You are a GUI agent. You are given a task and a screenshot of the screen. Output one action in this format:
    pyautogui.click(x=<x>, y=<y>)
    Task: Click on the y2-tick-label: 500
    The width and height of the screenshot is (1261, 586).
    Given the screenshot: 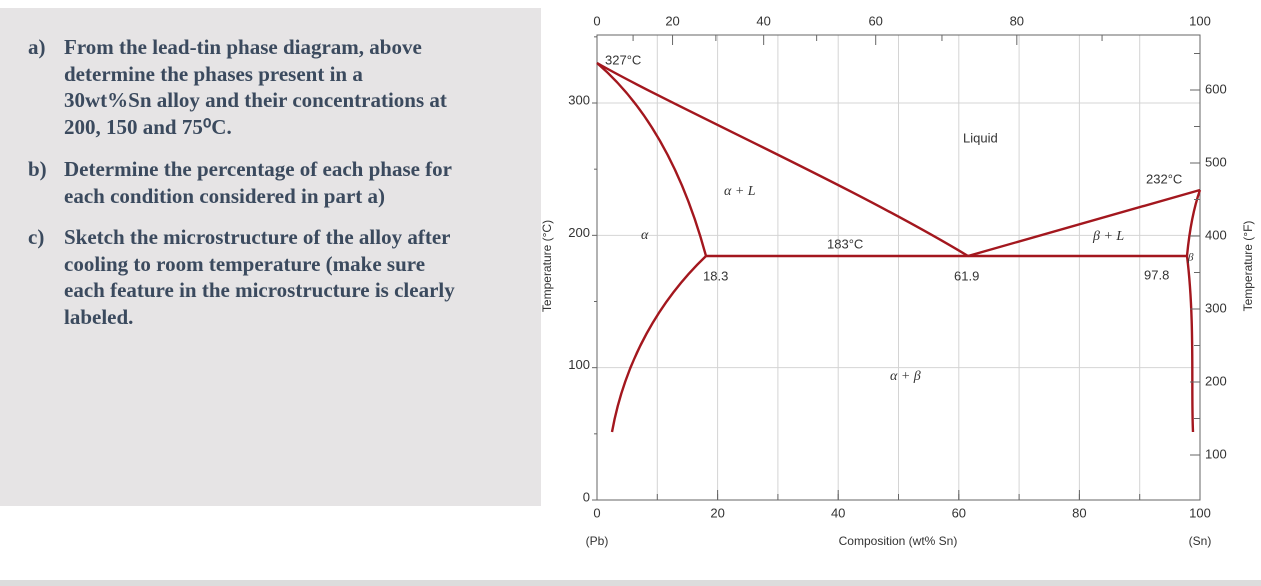 What is the action you would take?
    pyautogui.click(x=1216, y=161)
    